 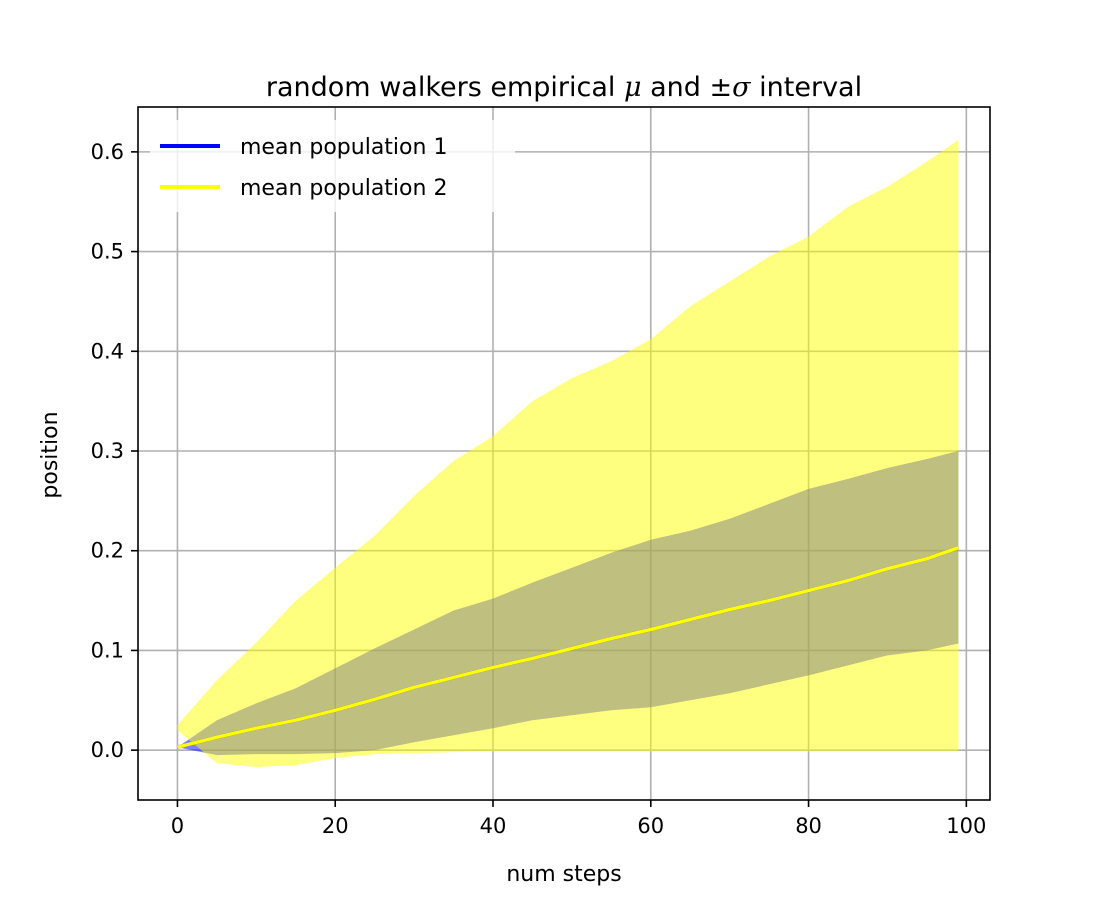 I want to click on x-tick-label: 80, so click(x=808, y=826).